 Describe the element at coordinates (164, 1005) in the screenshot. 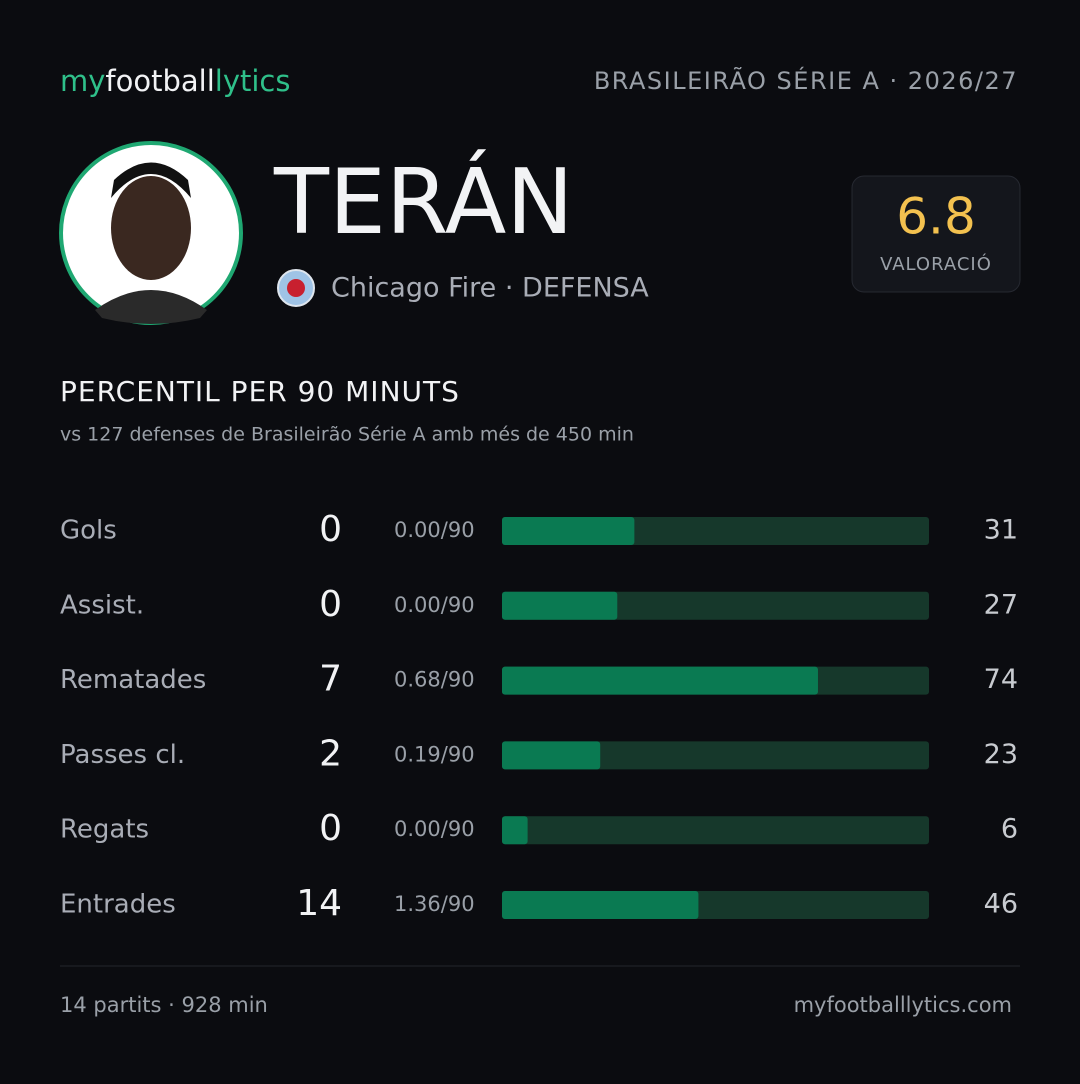

I see `footer-left: 14 partits · 928 min` at that location.